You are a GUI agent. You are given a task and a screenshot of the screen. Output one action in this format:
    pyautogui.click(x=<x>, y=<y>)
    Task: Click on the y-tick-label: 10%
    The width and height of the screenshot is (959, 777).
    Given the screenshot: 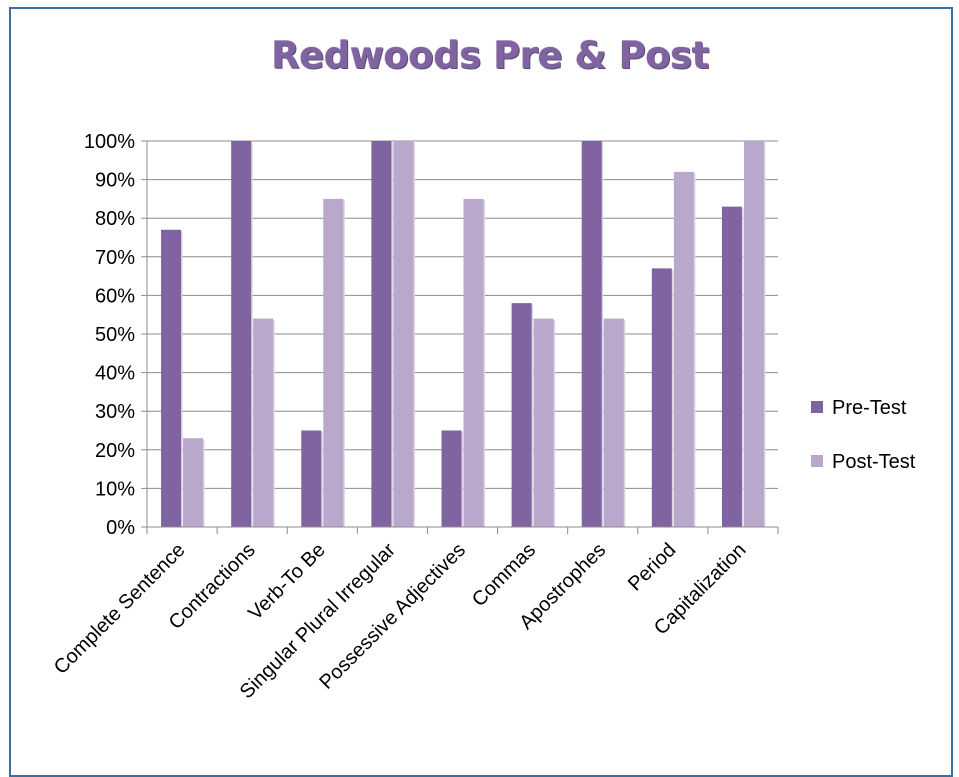 What is the action you would take?
    pyautogui.click(x=115, y=489)
    